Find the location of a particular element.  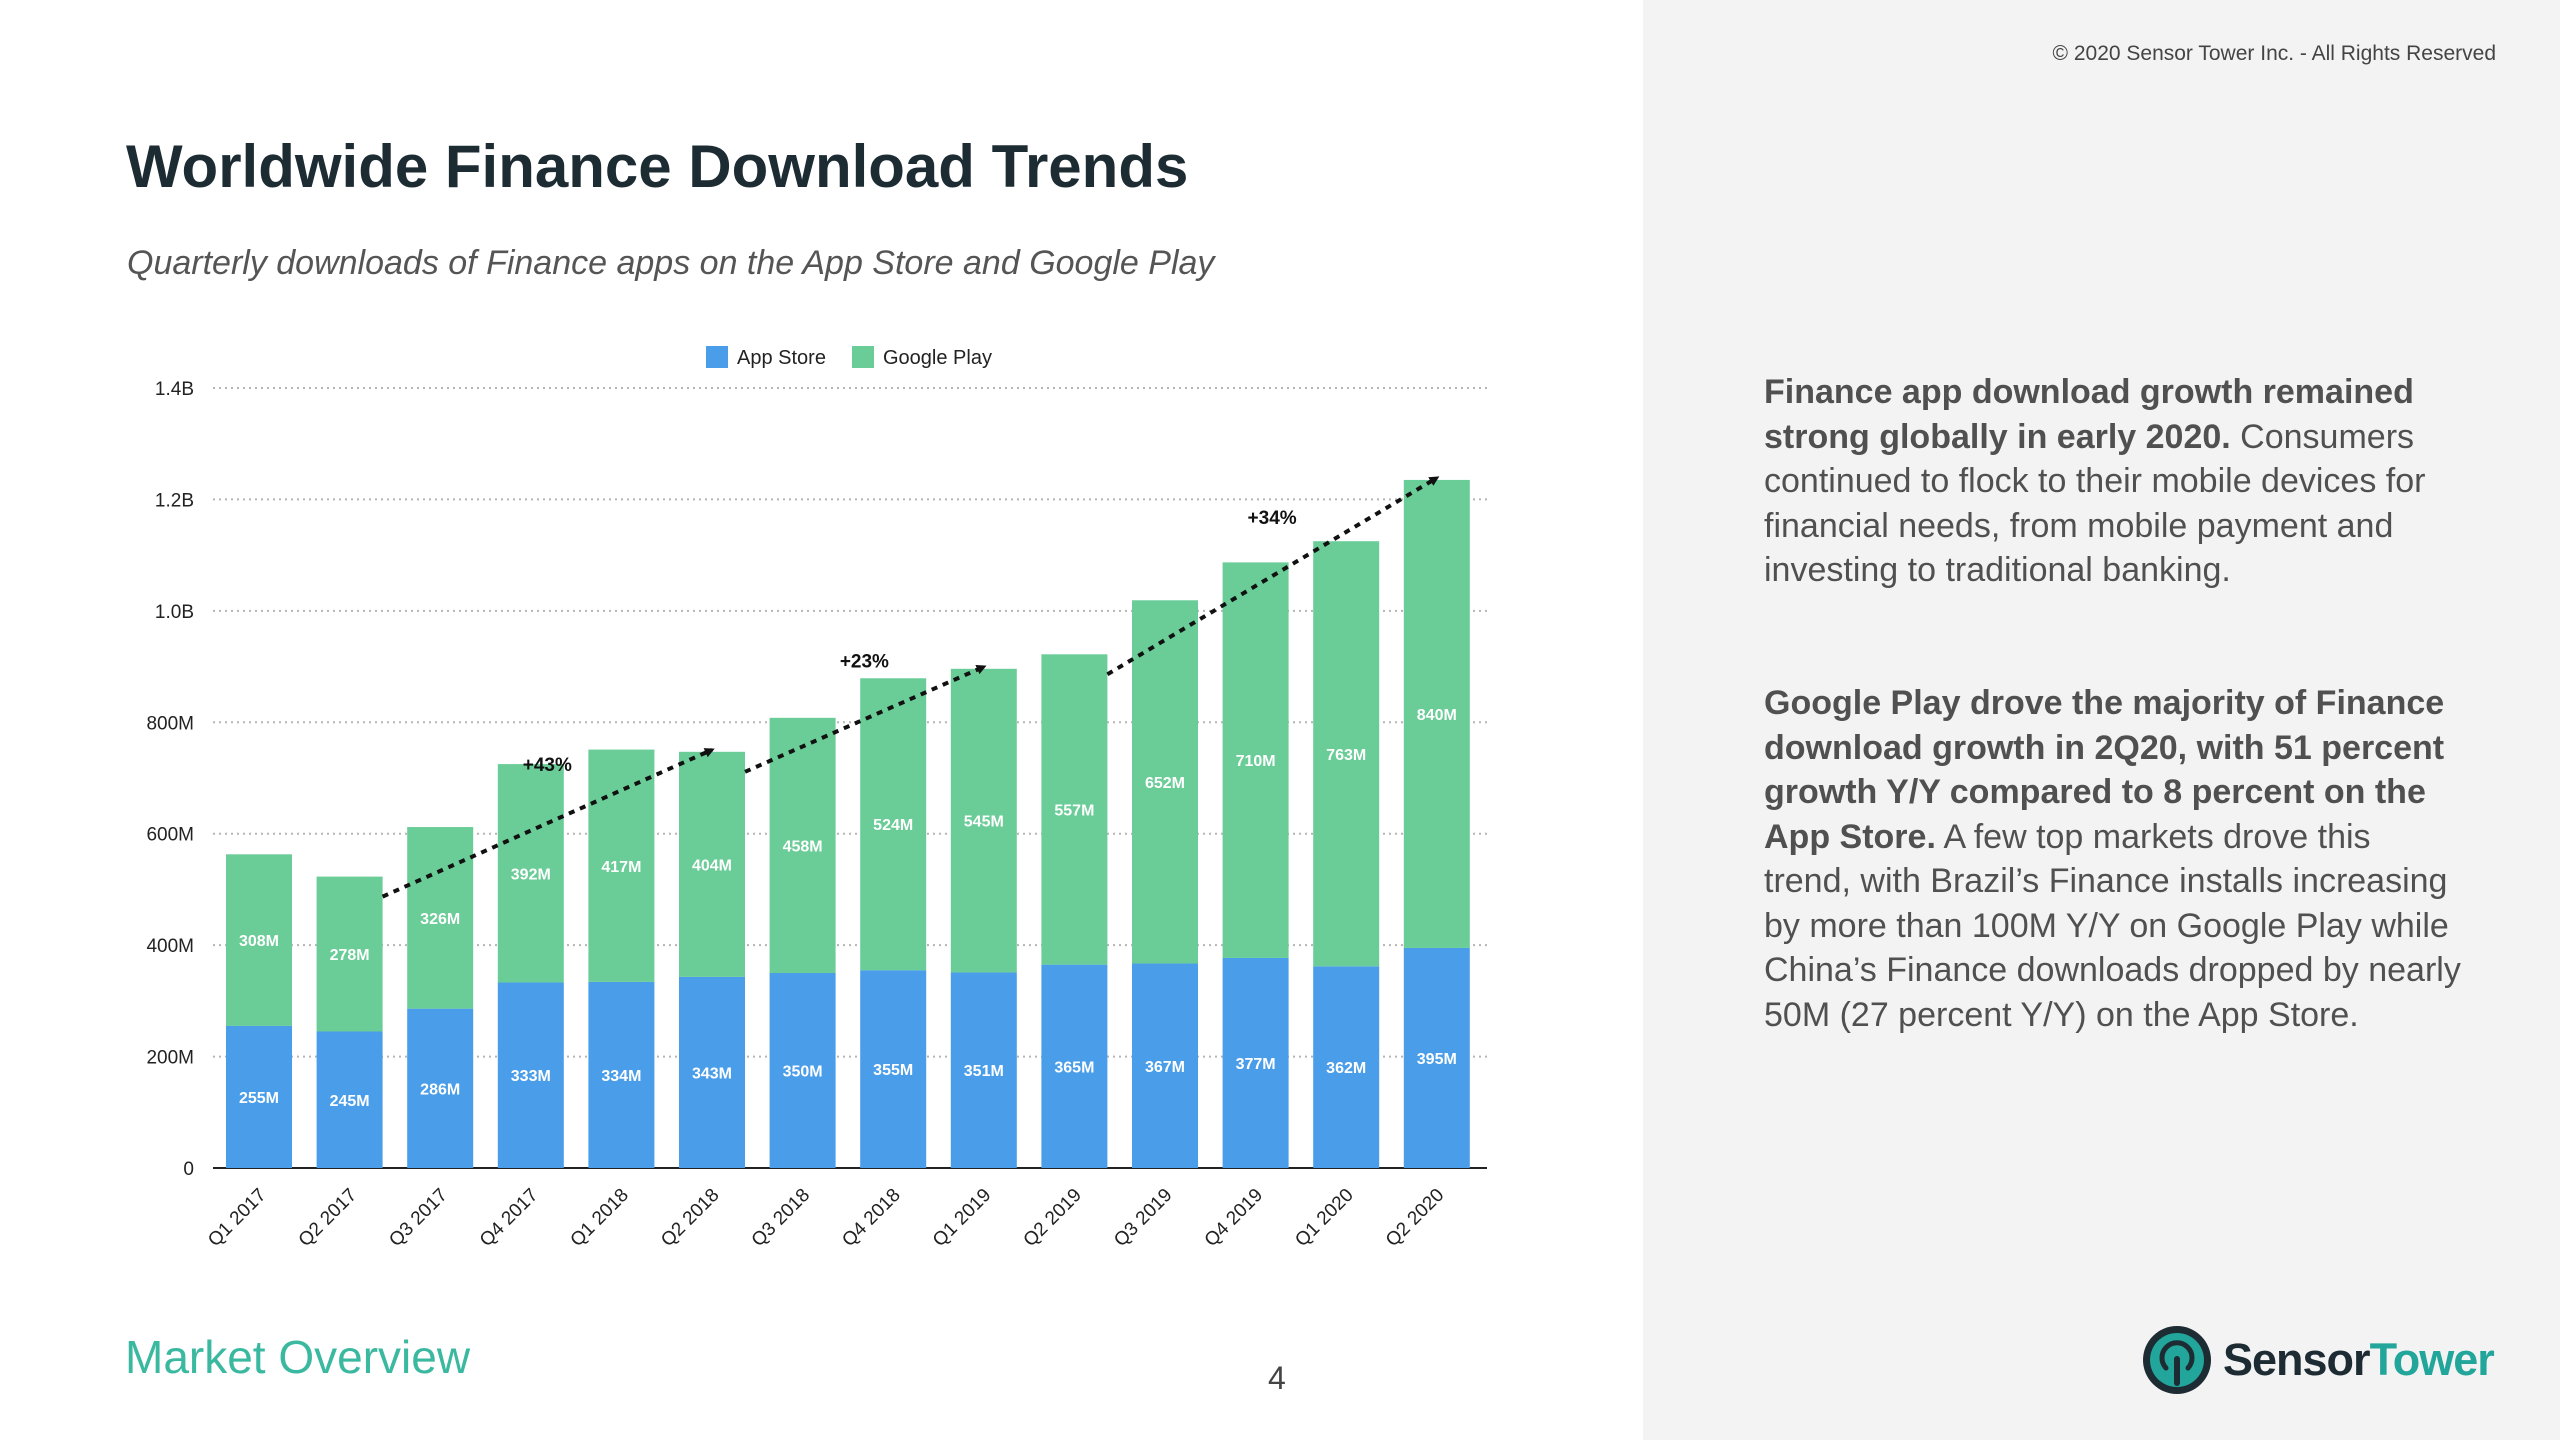

x-tick-label: Q1 2018 is located at coordinates (600, 1218).